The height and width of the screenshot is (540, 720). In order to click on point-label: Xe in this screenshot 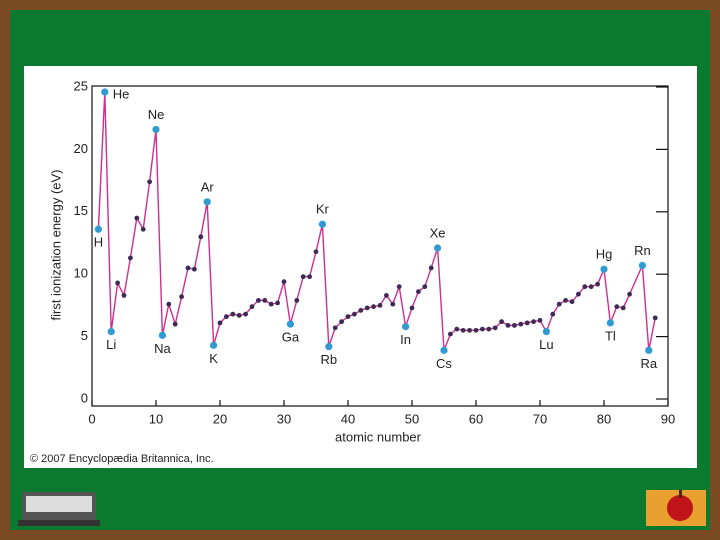, I will do `click(438, 232)`.